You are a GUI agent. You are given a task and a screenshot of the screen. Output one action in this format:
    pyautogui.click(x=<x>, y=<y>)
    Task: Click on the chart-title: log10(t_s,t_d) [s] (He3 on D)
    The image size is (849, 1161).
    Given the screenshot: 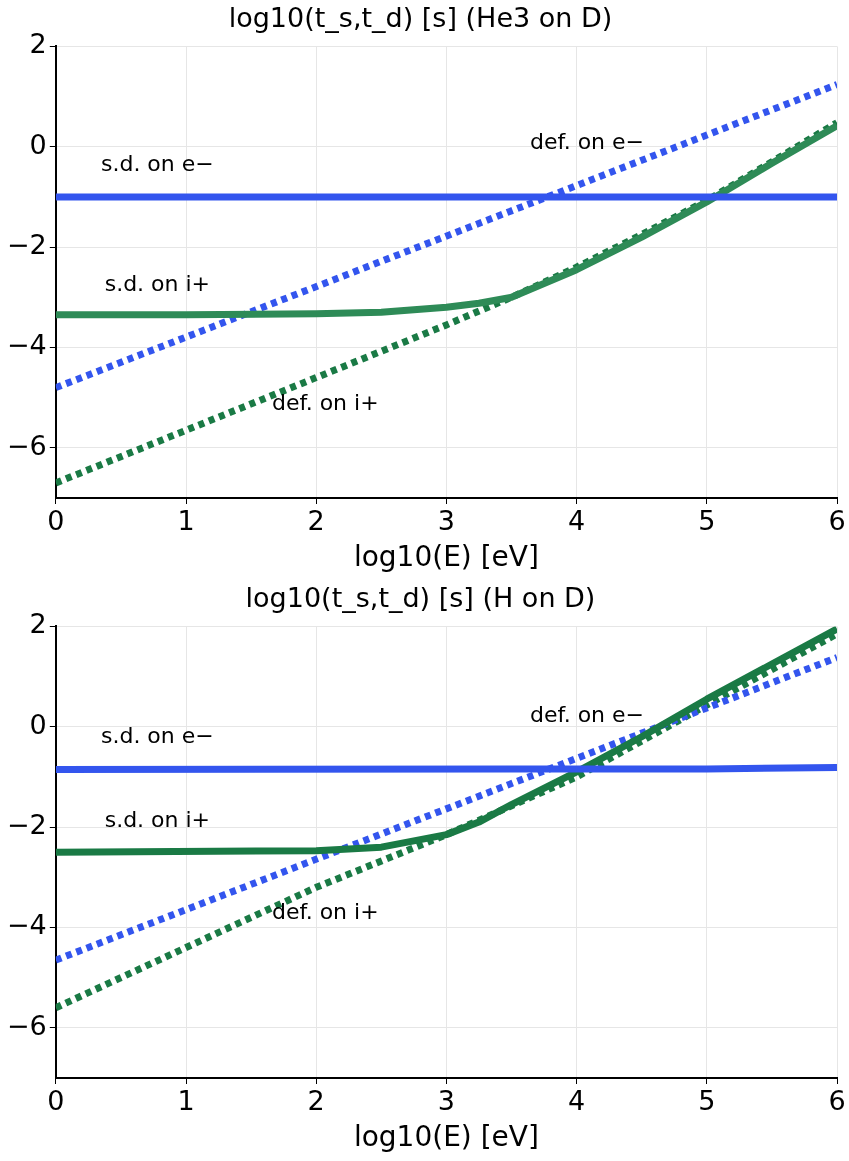 What is the action you would take?
    pyautogui.click(x=420, y=18)
    